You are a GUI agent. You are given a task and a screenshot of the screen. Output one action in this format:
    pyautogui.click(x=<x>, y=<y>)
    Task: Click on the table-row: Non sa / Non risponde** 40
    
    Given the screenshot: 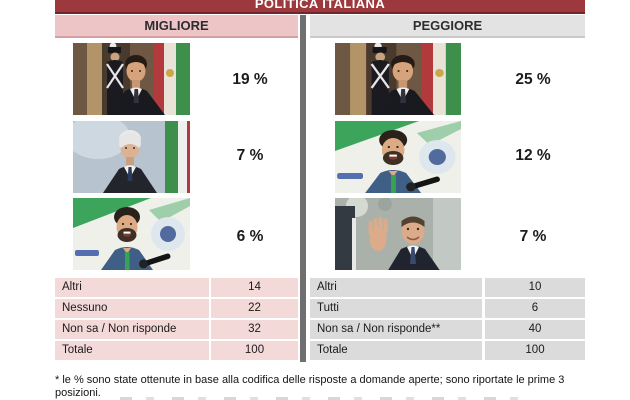 What is the action you would take?
    pyautogui.click(x=447, y=329)
    